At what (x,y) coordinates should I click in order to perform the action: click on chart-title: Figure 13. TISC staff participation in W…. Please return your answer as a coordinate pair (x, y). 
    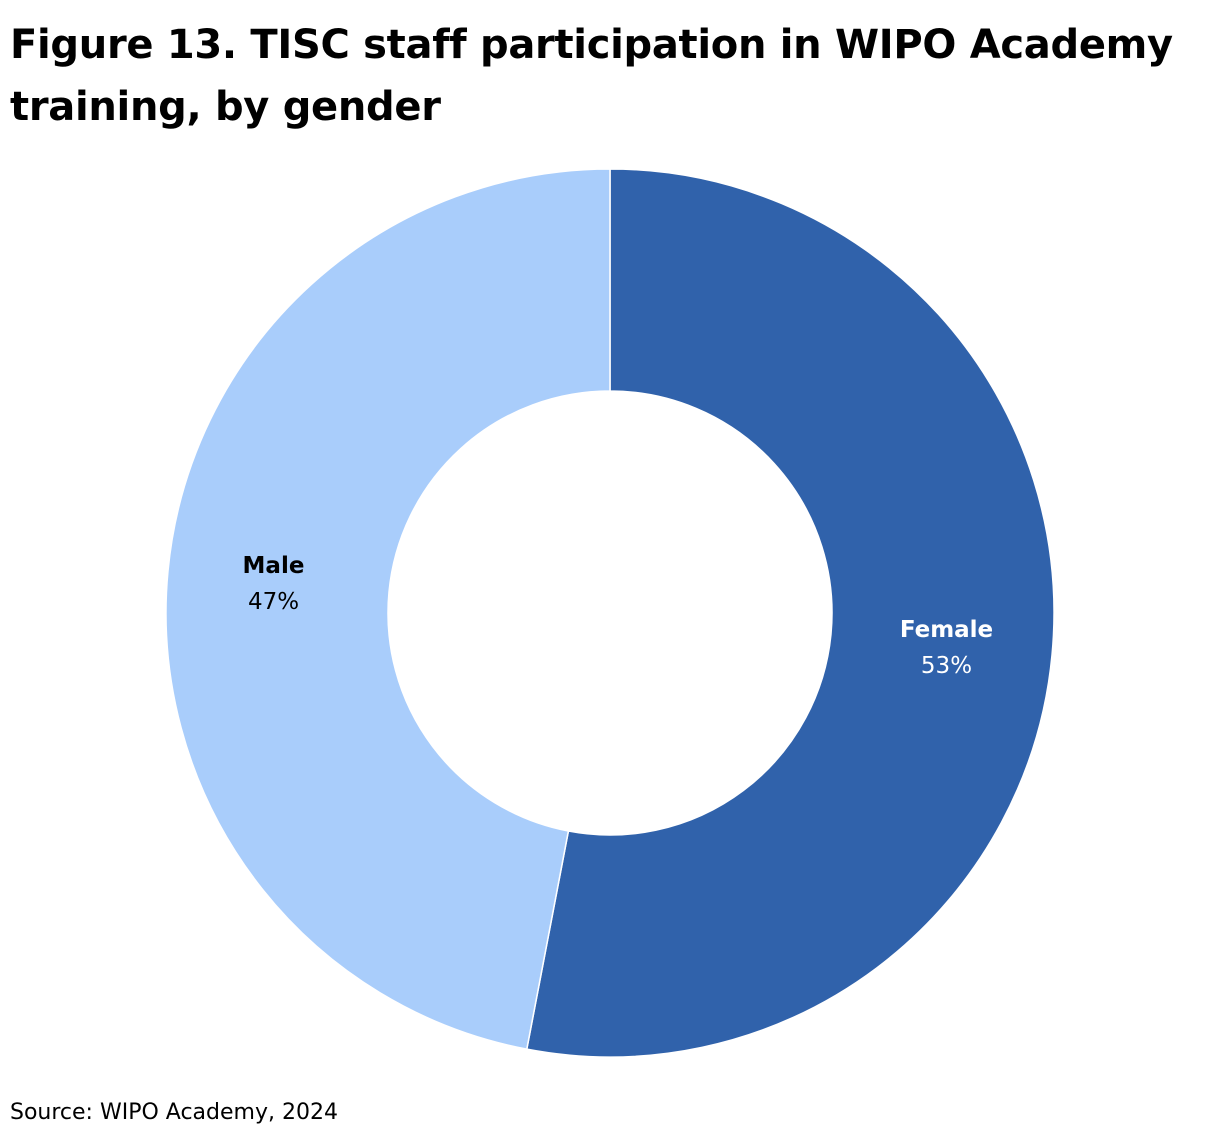
    Looking at the image, I should click on (591, 76).